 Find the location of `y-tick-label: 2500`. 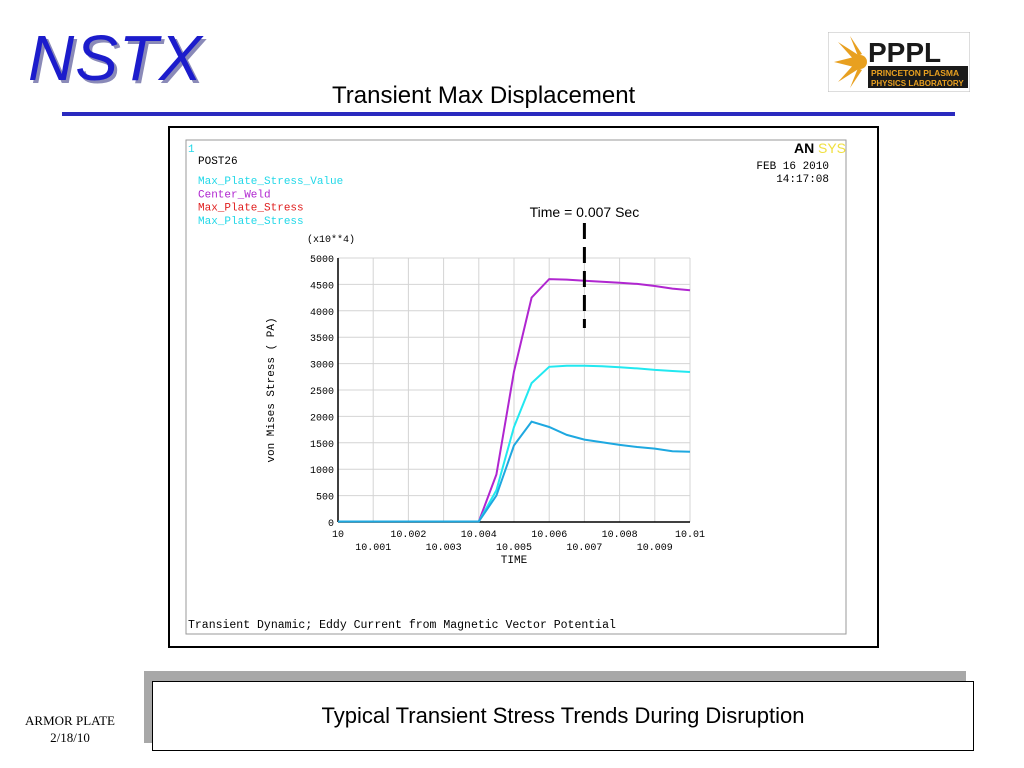

y-tick-label: 2500 is located at coordinates (322, 392).